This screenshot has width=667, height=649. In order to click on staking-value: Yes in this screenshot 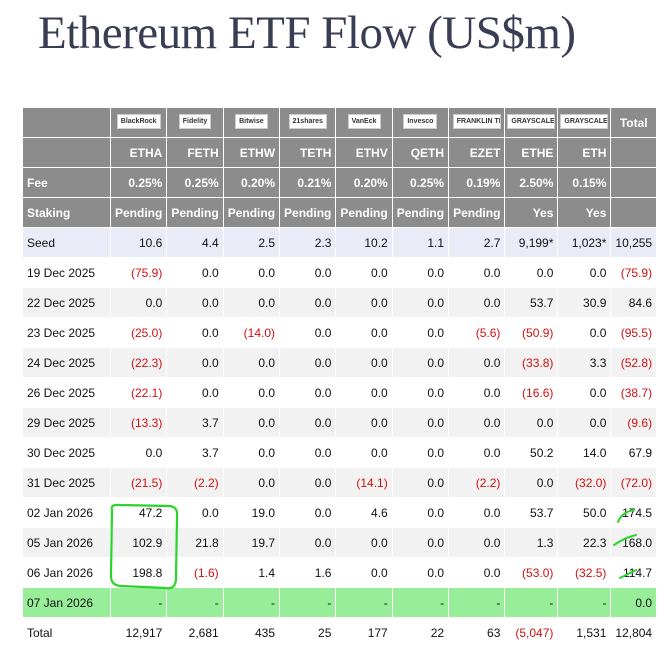, I will do `click(584, 212)`.